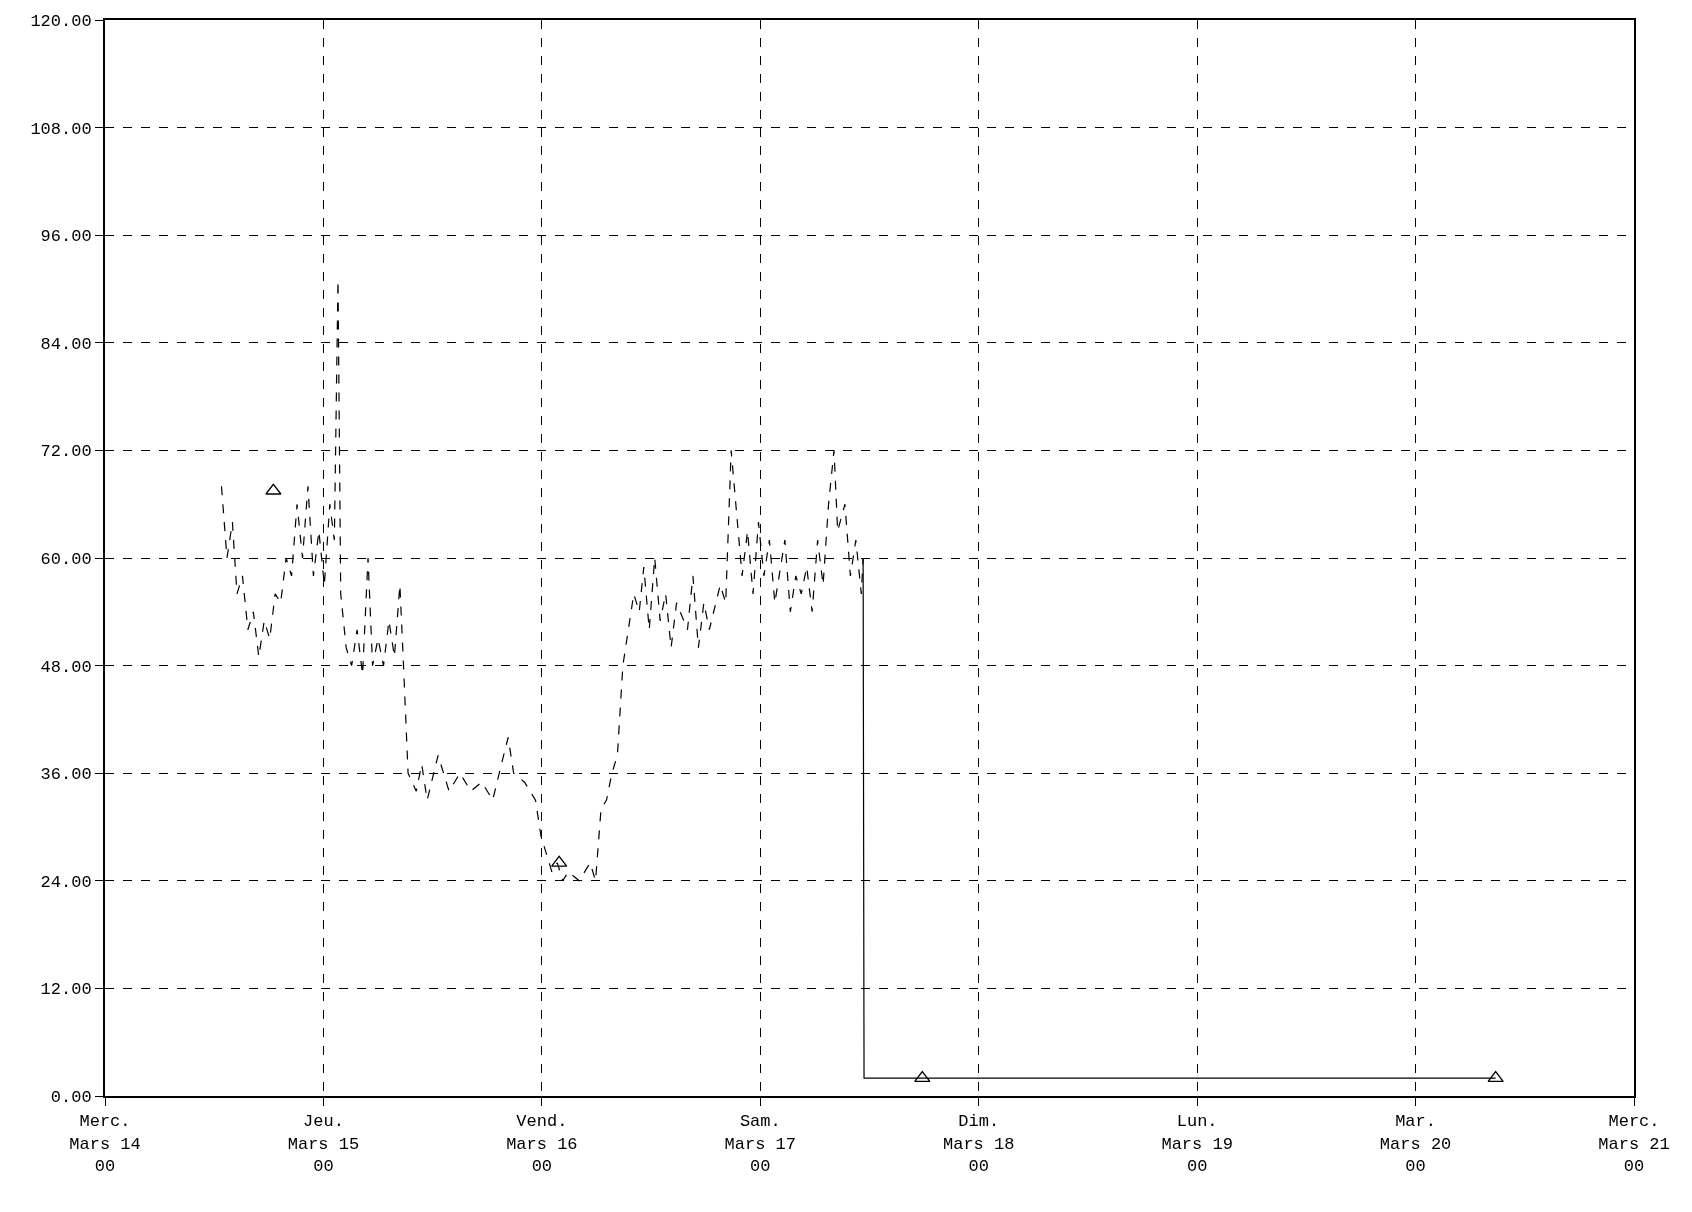 The height and width of the screenshot is (1212, 1692). What do you see at coordinates (66, 667) in the screenshot?
I see `y-tick-label: 48.00` at bounding box center [66, 667].